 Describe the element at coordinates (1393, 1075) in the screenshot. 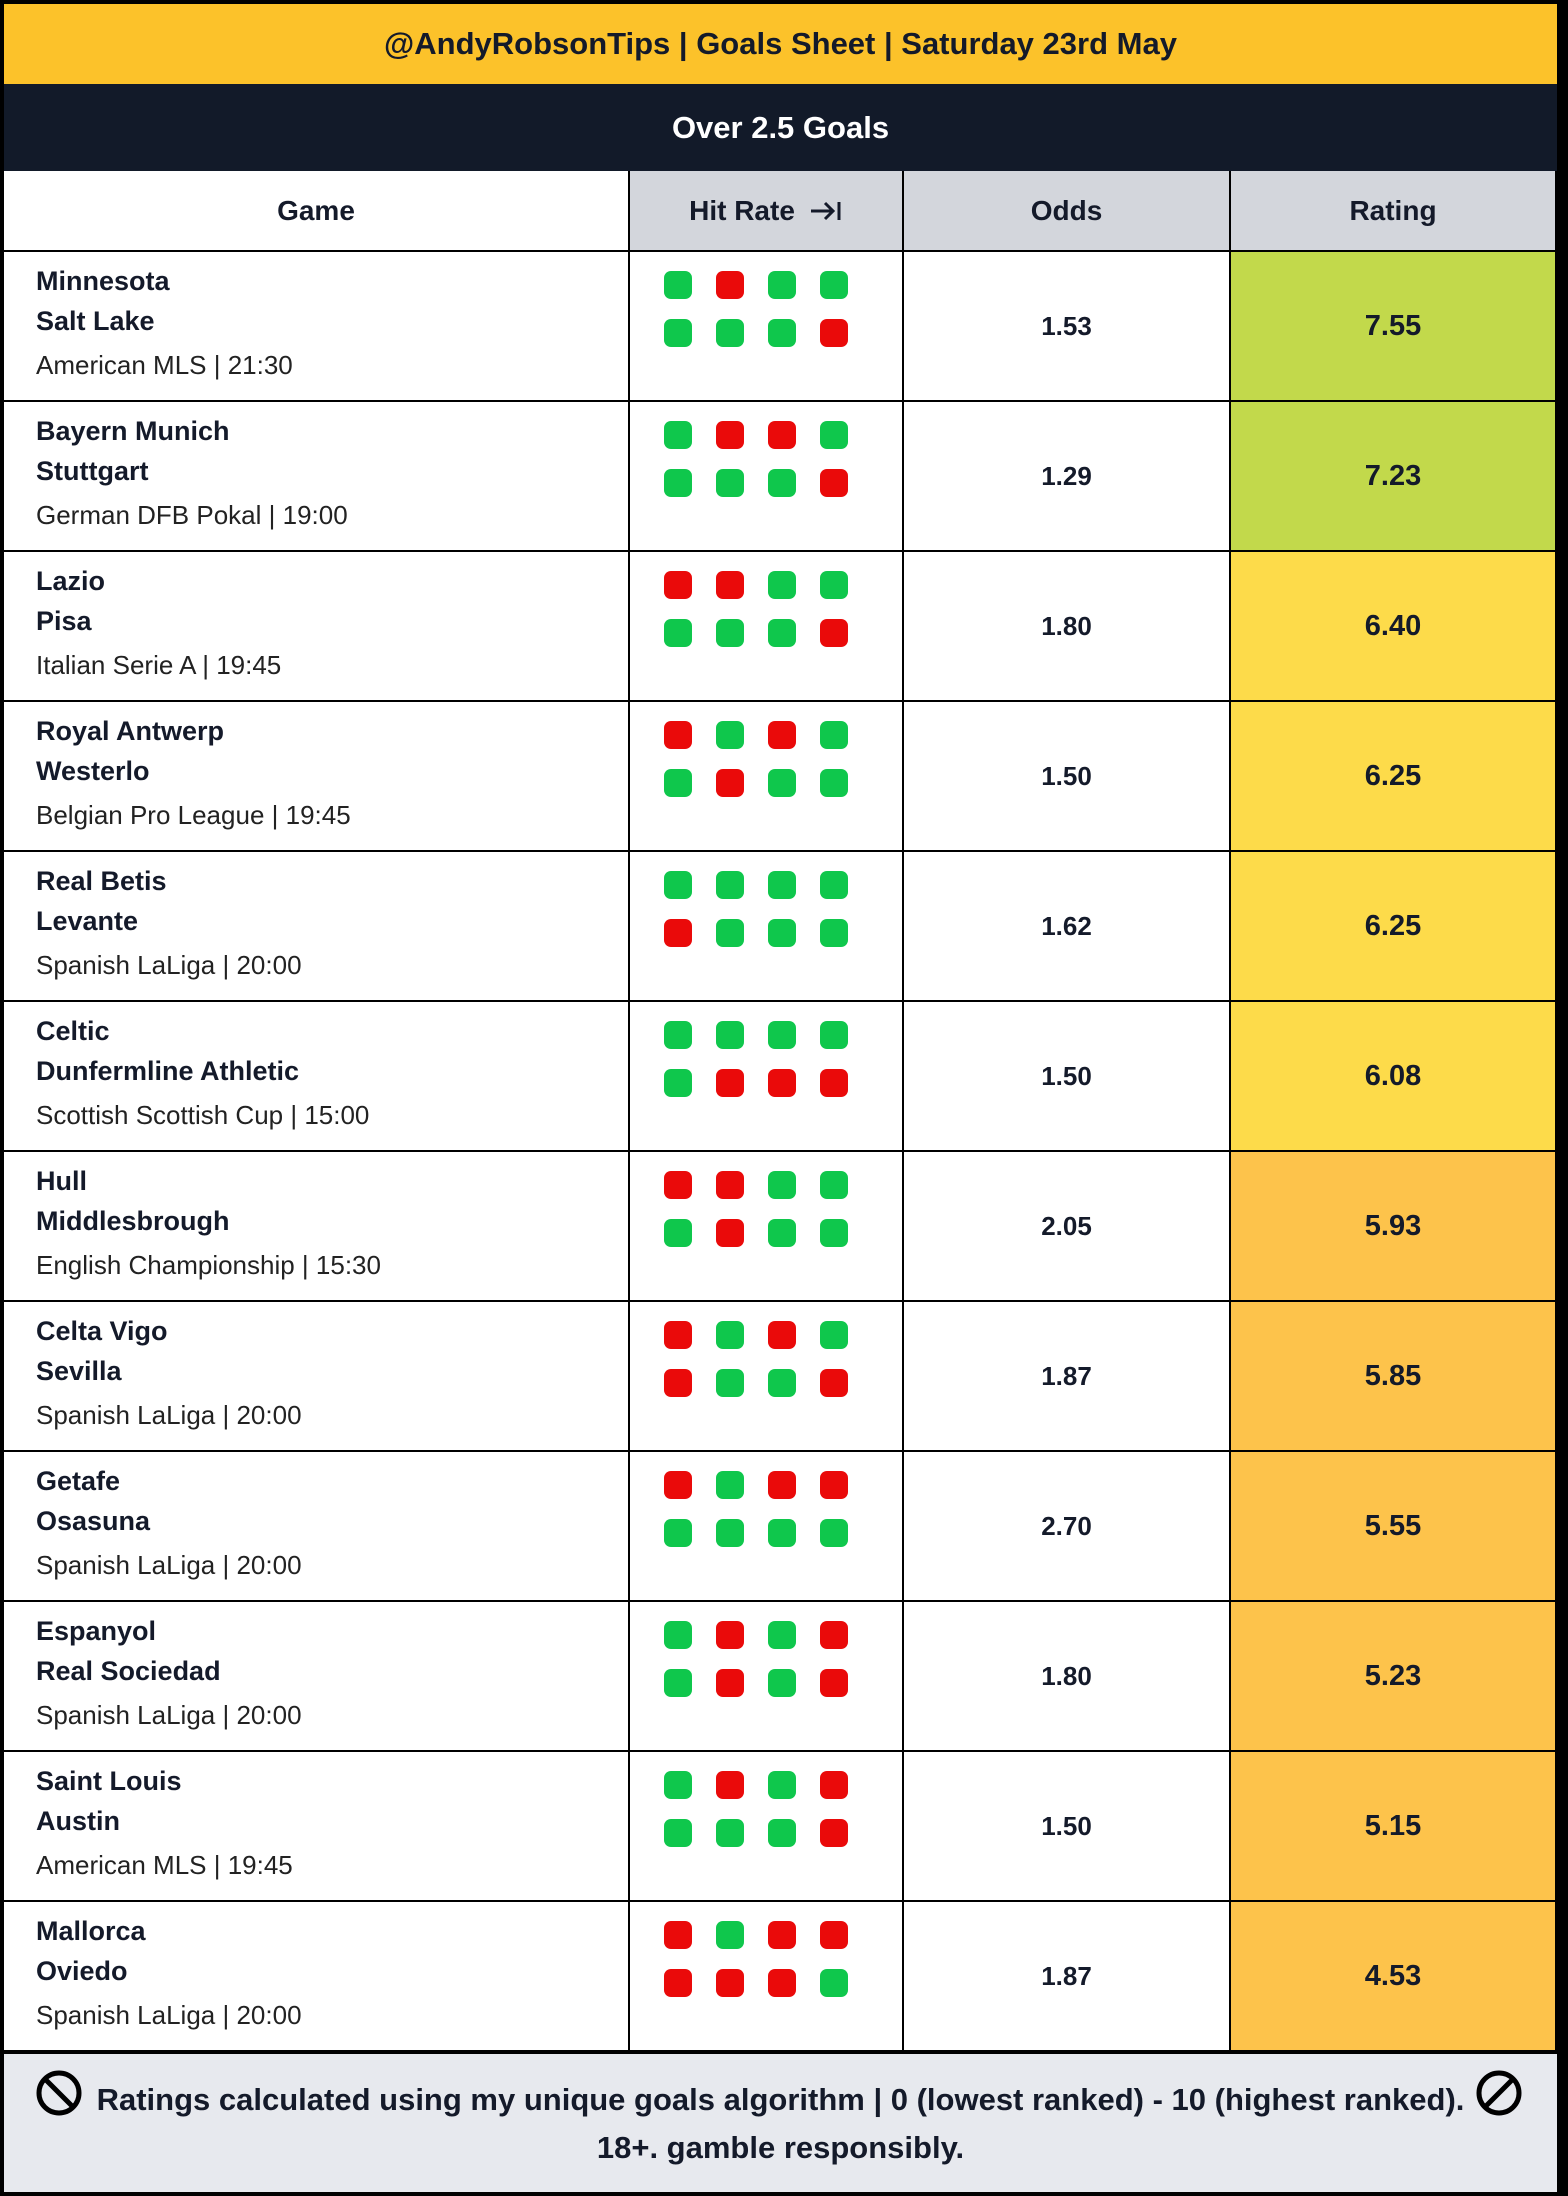

I see `rating: 6.08` at that location.